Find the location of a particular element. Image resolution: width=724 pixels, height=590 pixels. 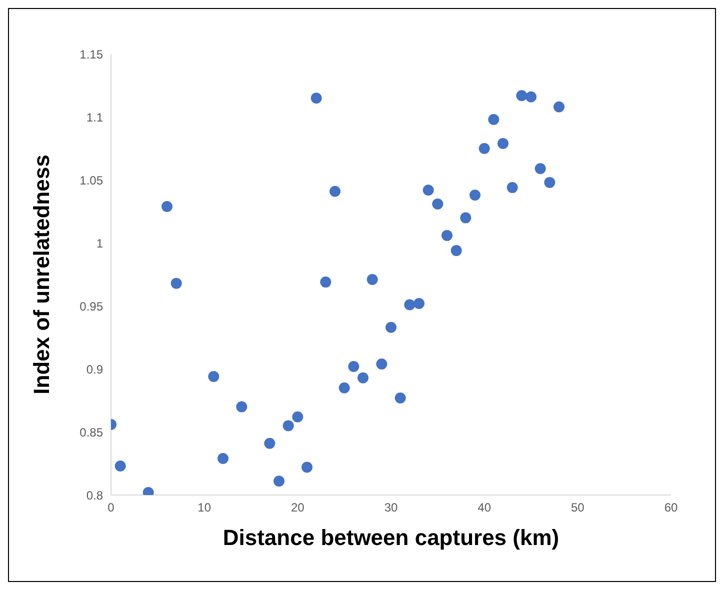

y-tick-label: 1.05 is located at coordinates (92, 180).